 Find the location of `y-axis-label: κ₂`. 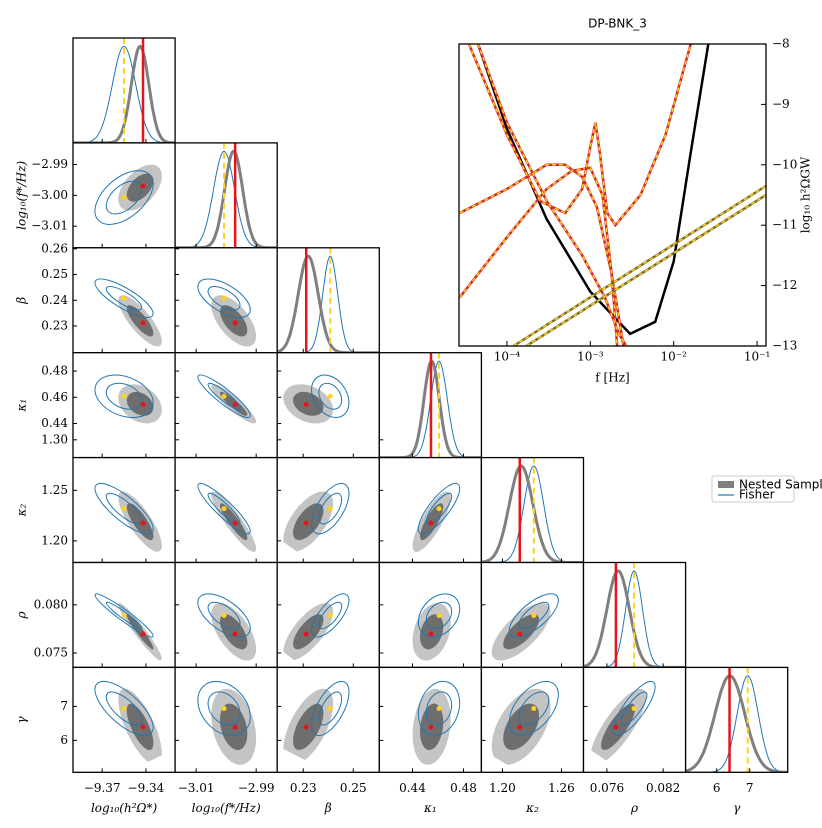

y-axis-label: κ₂ is located at coordinates (22, 511).